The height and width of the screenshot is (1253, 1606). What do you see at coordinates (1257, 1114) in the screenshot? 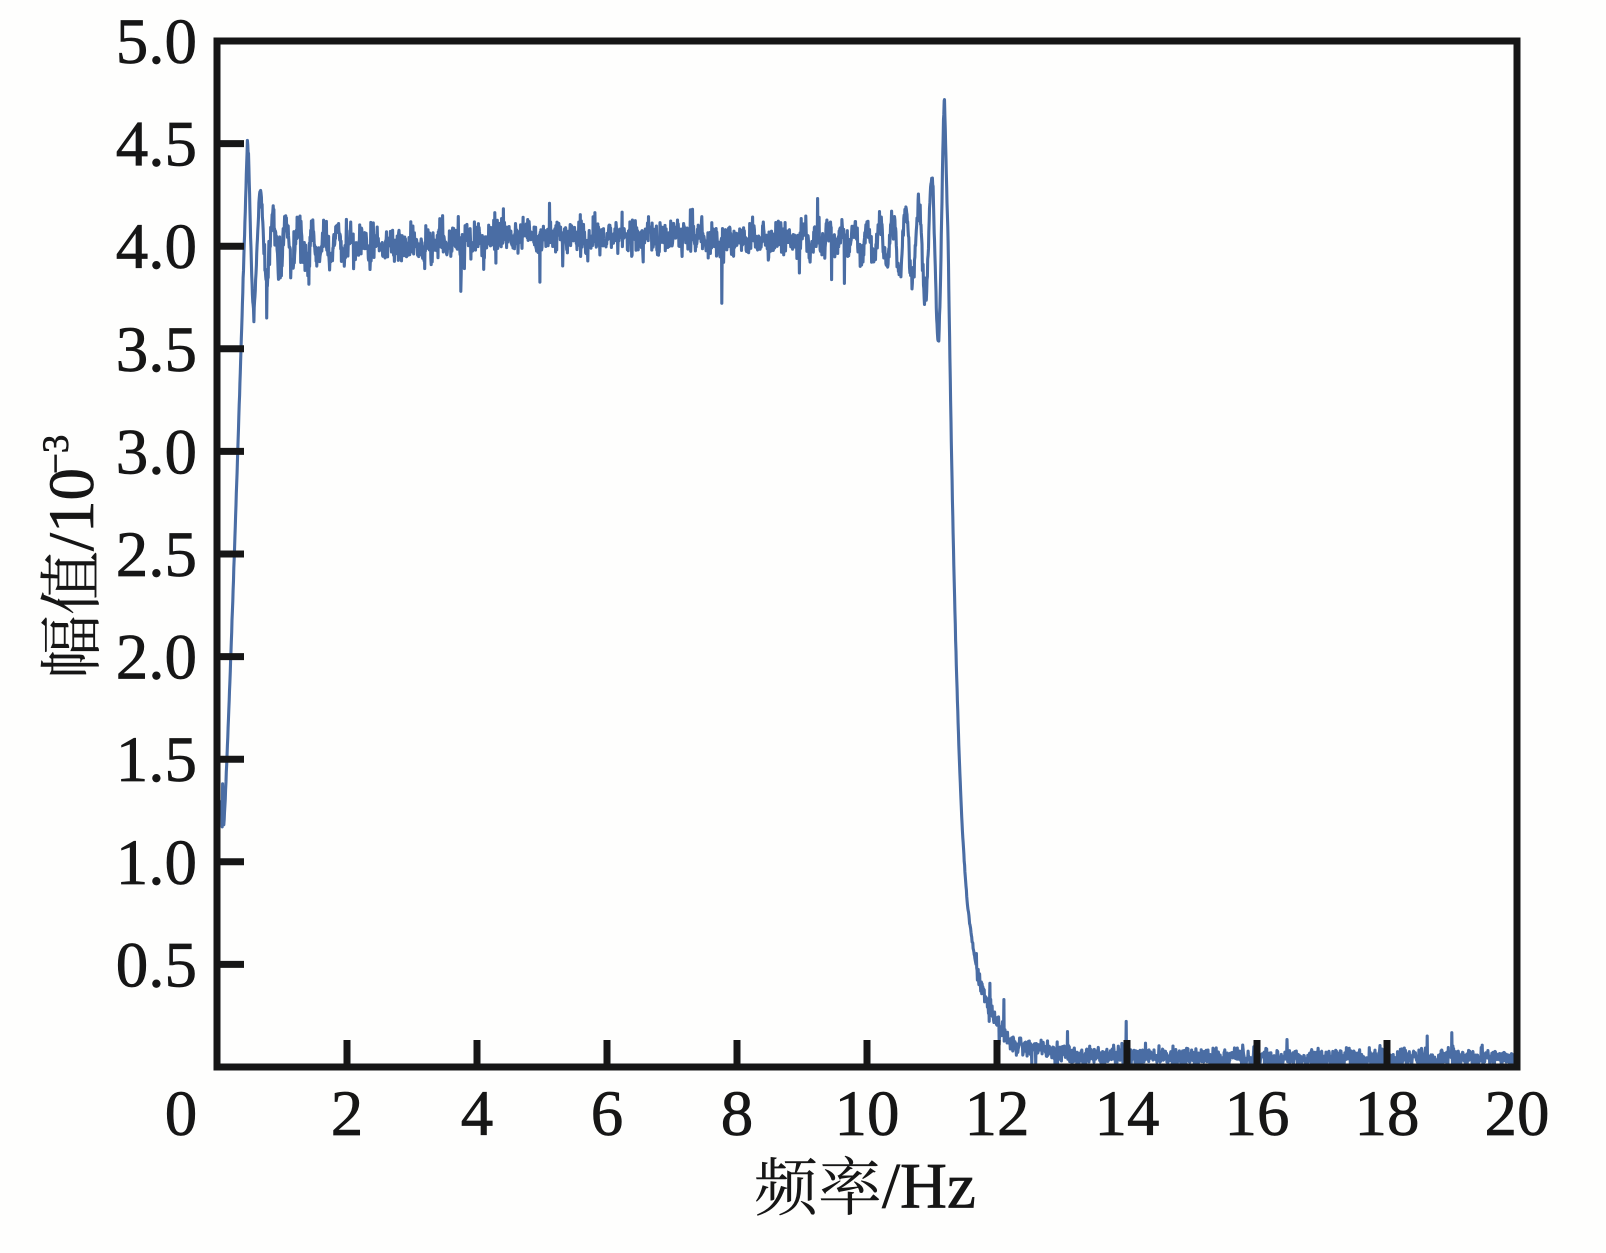
I see `svg-text: 16` at bounding box center [1257, 1114].